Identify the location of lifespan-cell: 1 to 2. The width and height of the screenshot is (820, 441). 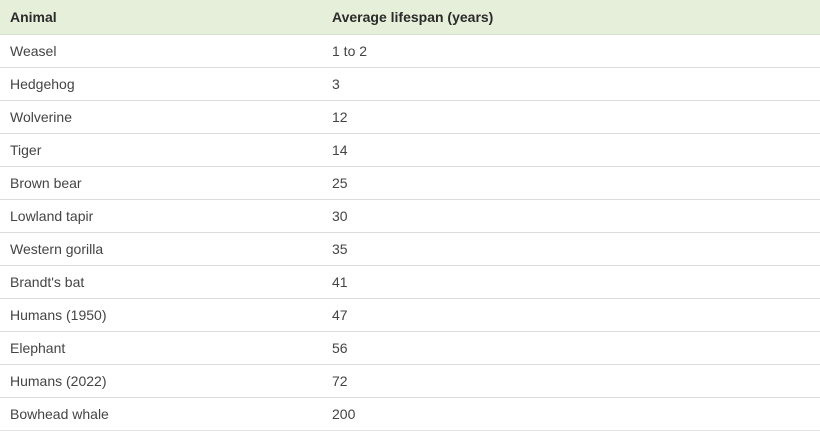
(571, 51).